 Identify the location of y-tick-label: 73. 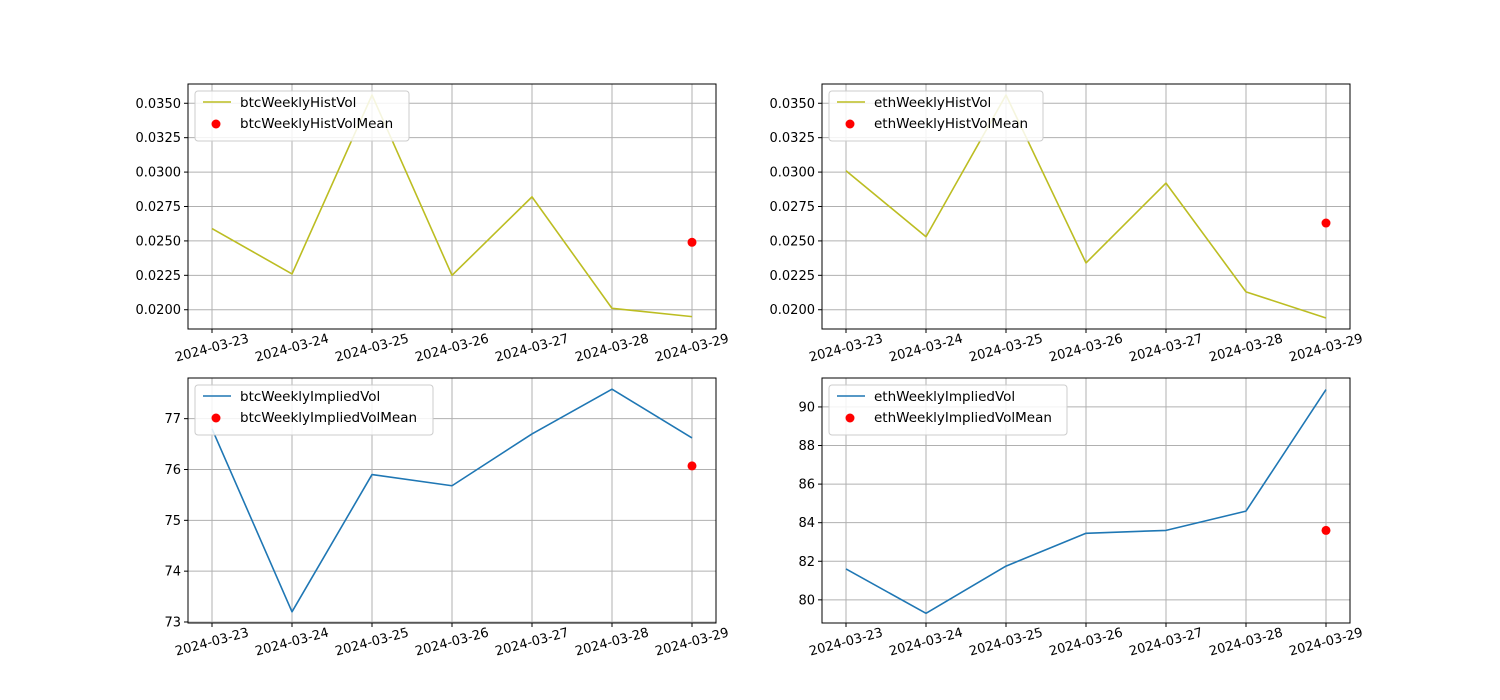
(172, 622).